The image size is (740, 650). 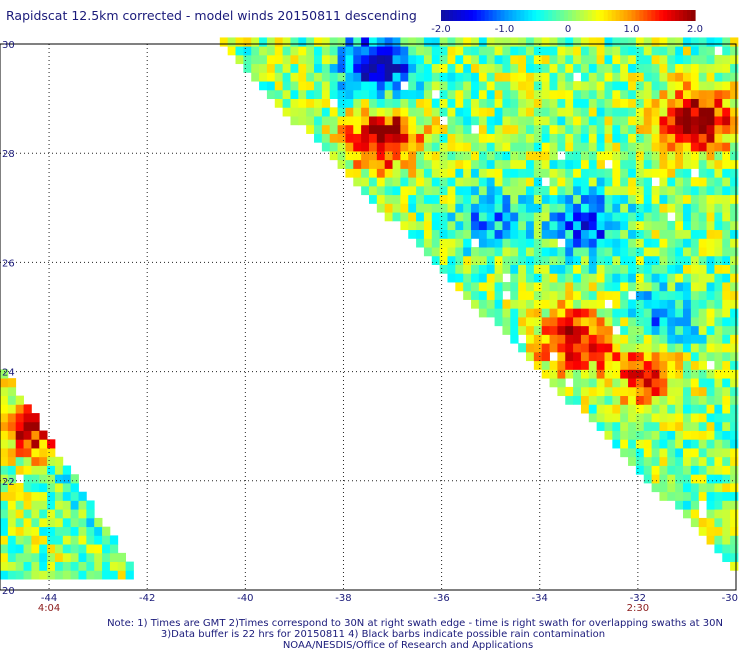 I want to click on colorbar-tick-label: 1.0, so click(x=632, y=29).